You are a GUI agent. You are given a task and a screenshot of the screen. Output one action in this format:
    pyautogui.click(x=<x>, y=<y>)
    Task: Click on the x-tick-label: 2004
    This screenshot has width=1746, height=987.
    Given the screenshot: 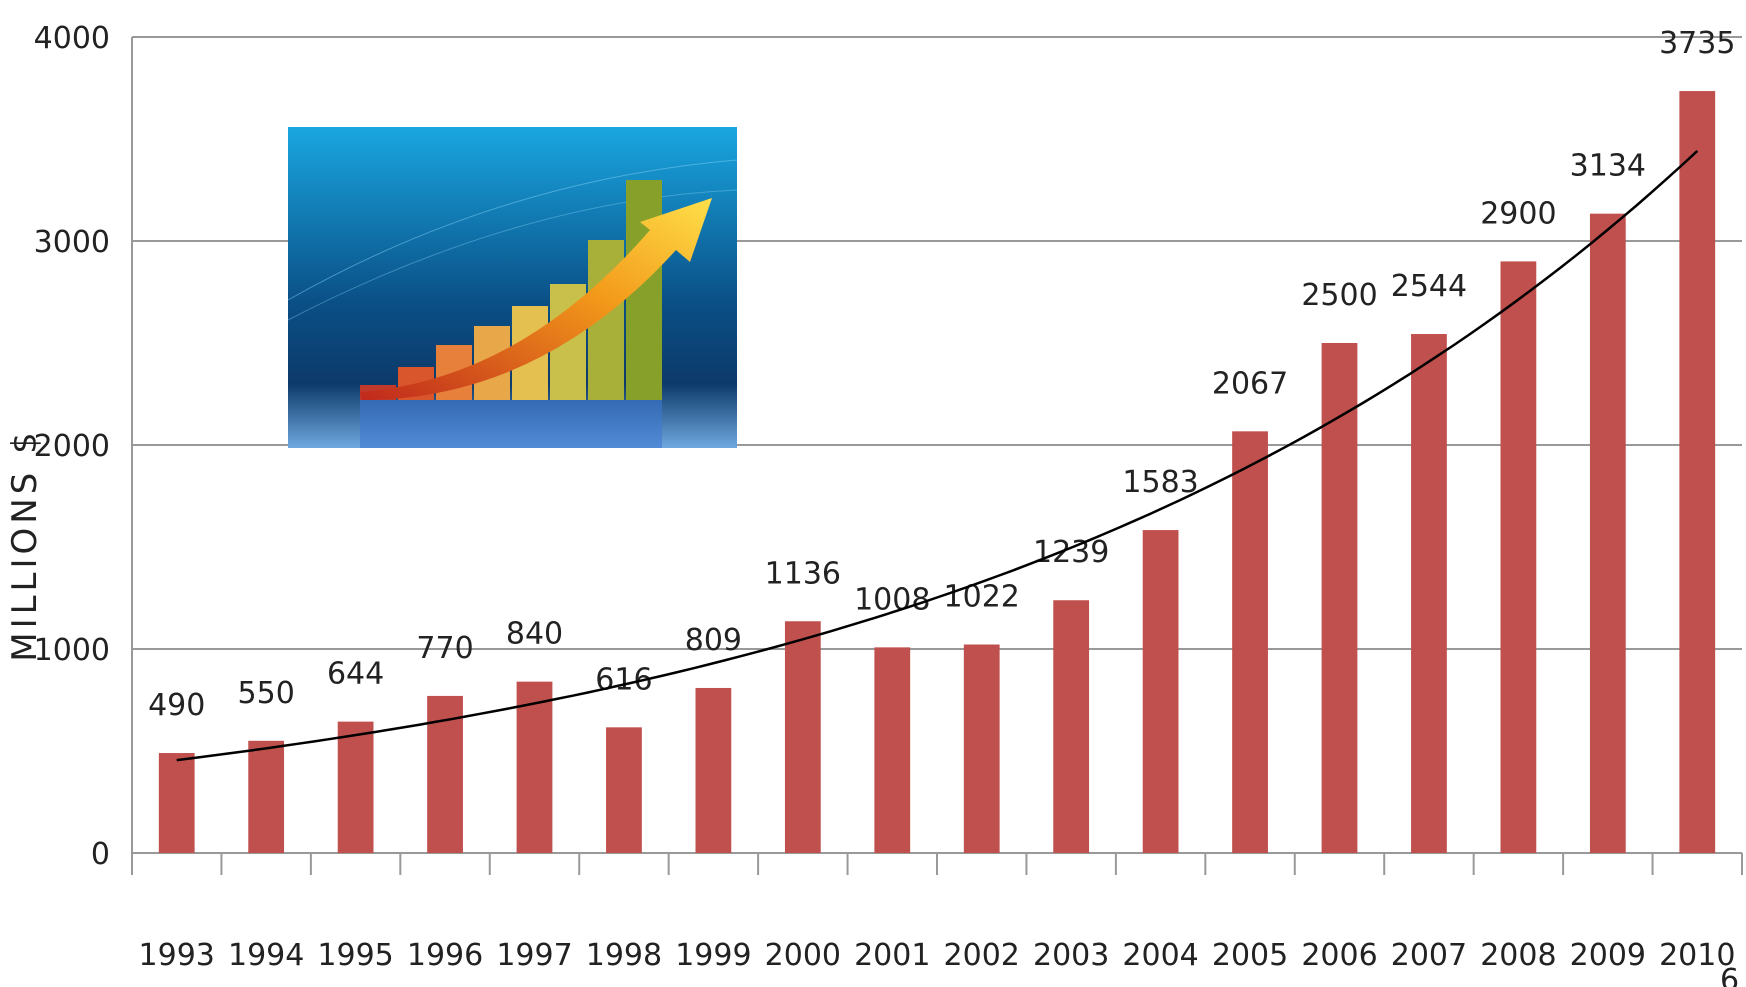 What is the action you would take?
    pyautogui.click(x=1160, y=955)
    